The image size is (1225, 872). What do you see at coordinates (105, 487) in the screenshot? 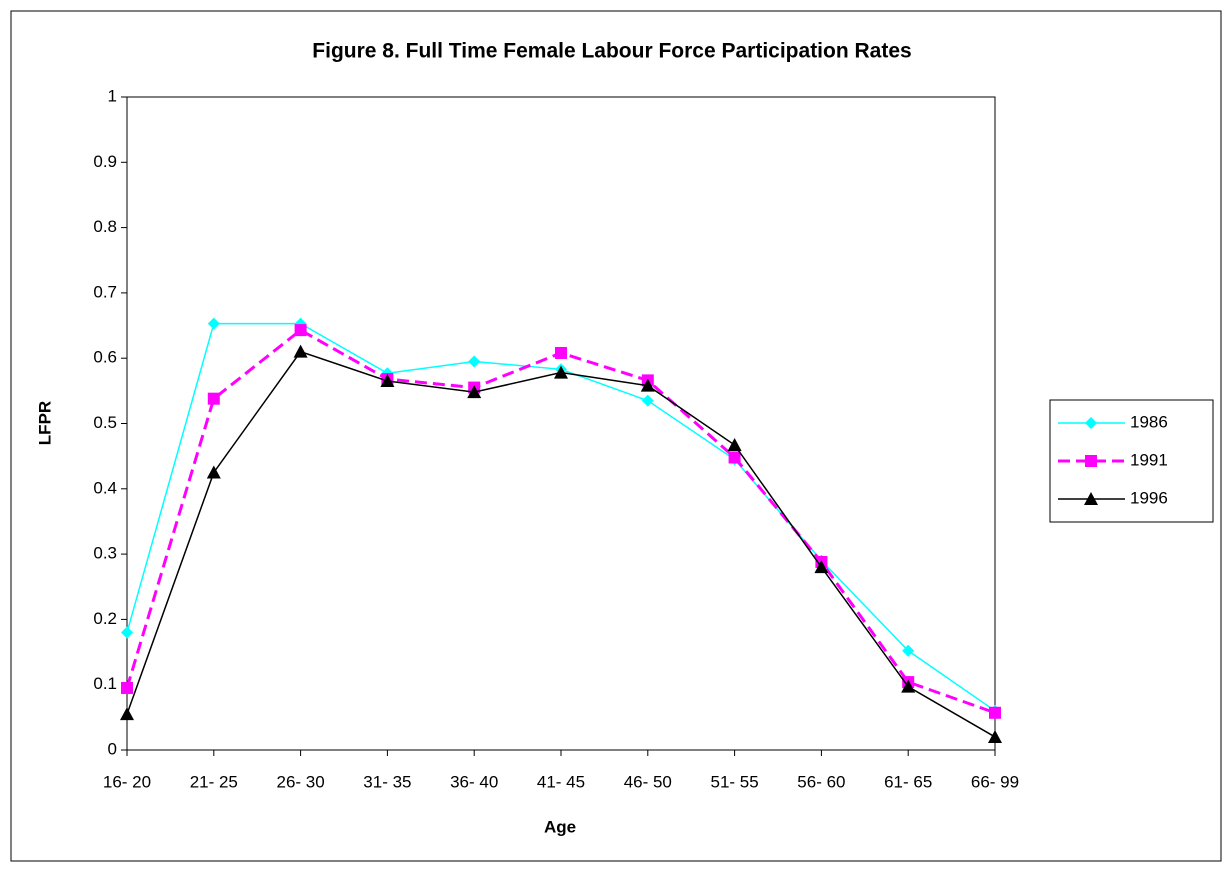
I see `y-tick-label: 0.4` at bounding box center [105, 487].